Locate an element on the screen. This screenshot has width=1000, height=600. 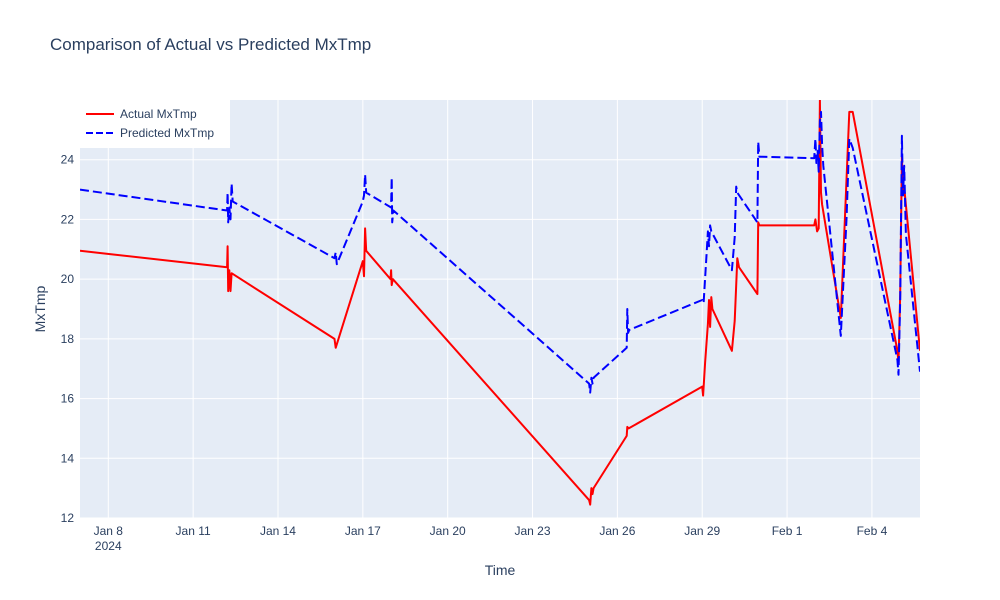
y-axis-ticks: 12 14 16 18 20 22 24 is located at coordinates (68, 339).